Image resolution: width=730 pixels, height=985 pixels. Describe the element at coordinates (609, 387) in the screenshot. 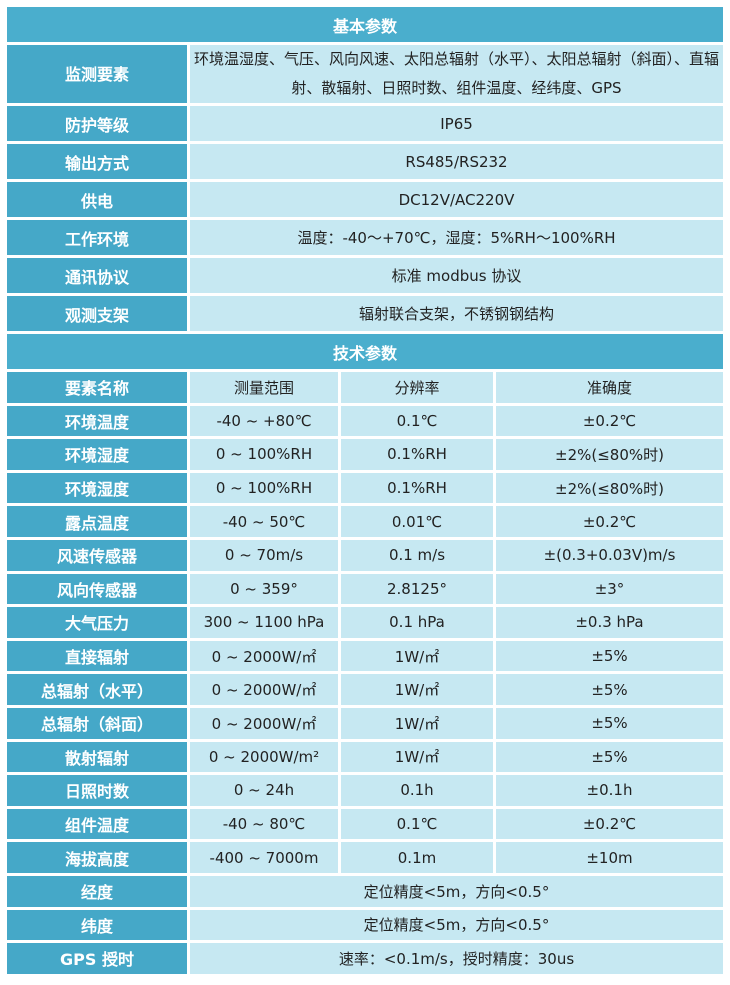

I see `column-header: 准确度` at that location.